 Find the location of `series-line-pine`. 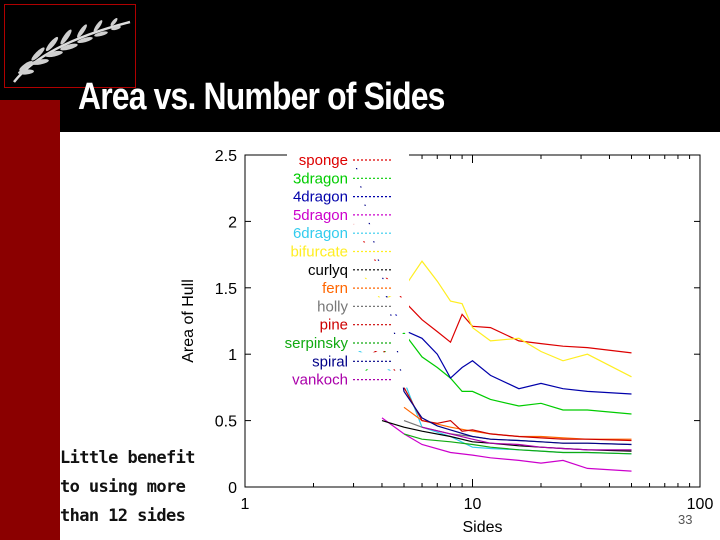

series-line-pine is located at coordinates (492, 394).